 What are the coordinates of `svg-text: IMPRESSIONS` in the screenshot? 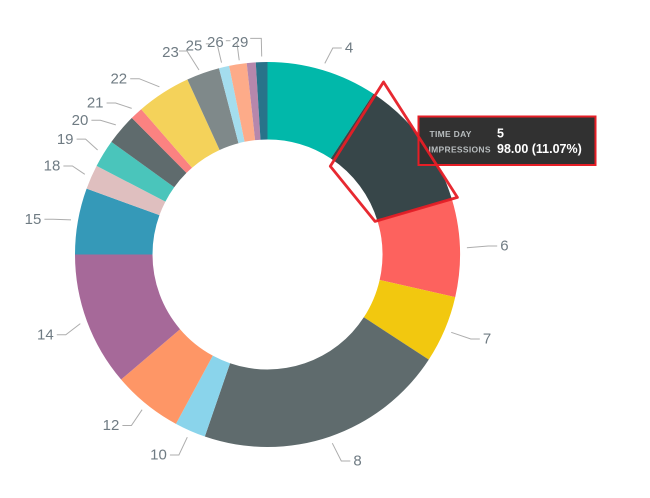 It's located at (460, 150).